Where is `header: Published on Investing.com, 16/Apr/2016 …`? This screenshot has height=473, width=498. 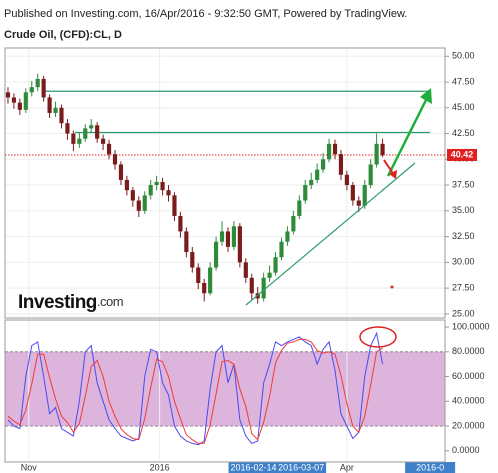
header: Published on Investing.com, 16/Apr/2016 … is located at coordinates (205, 14).